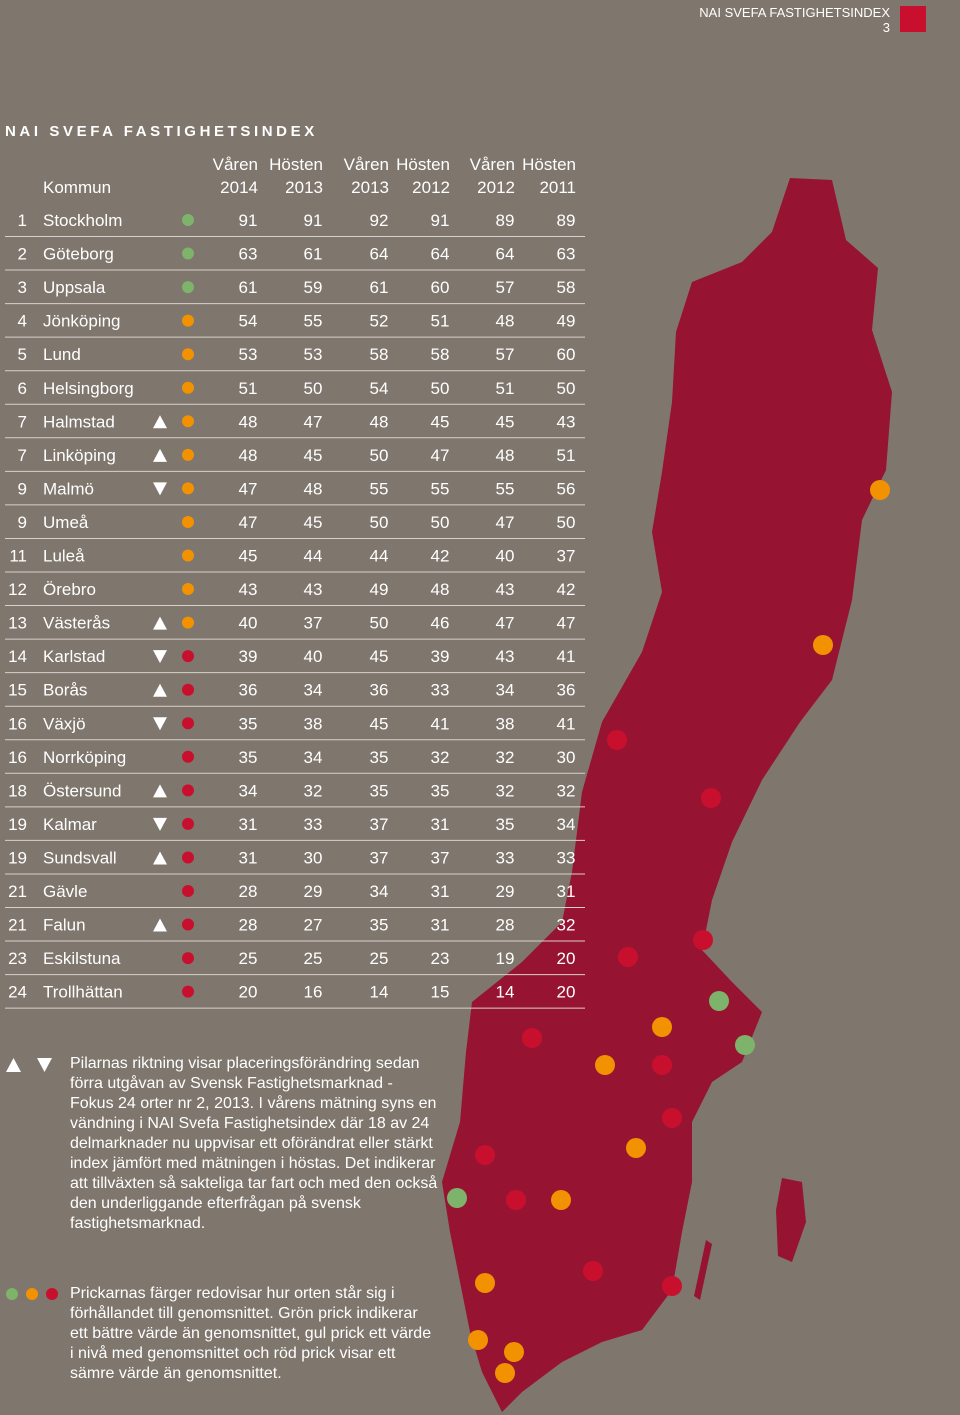 This screenshot has height=1415, width=960. Describe the element at coordinates (22, 321) in the screenshot. I see `rank: 4` at that location.